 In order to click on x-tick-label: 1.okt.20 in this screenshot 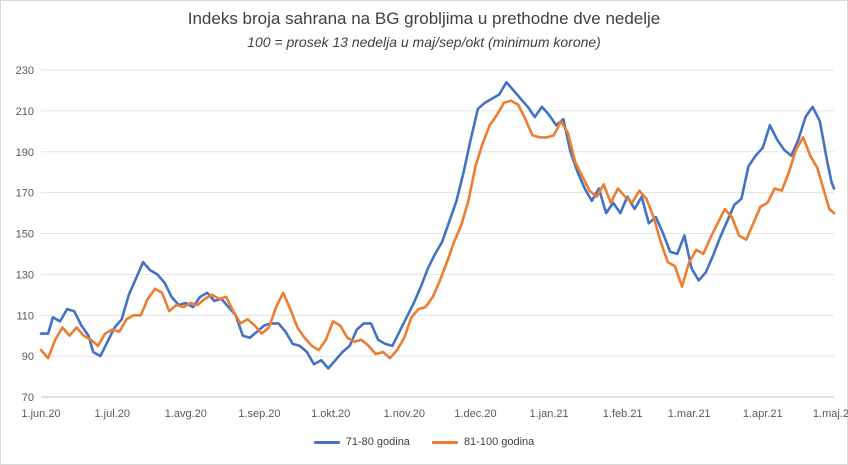, I will do `click(330, 414)`.